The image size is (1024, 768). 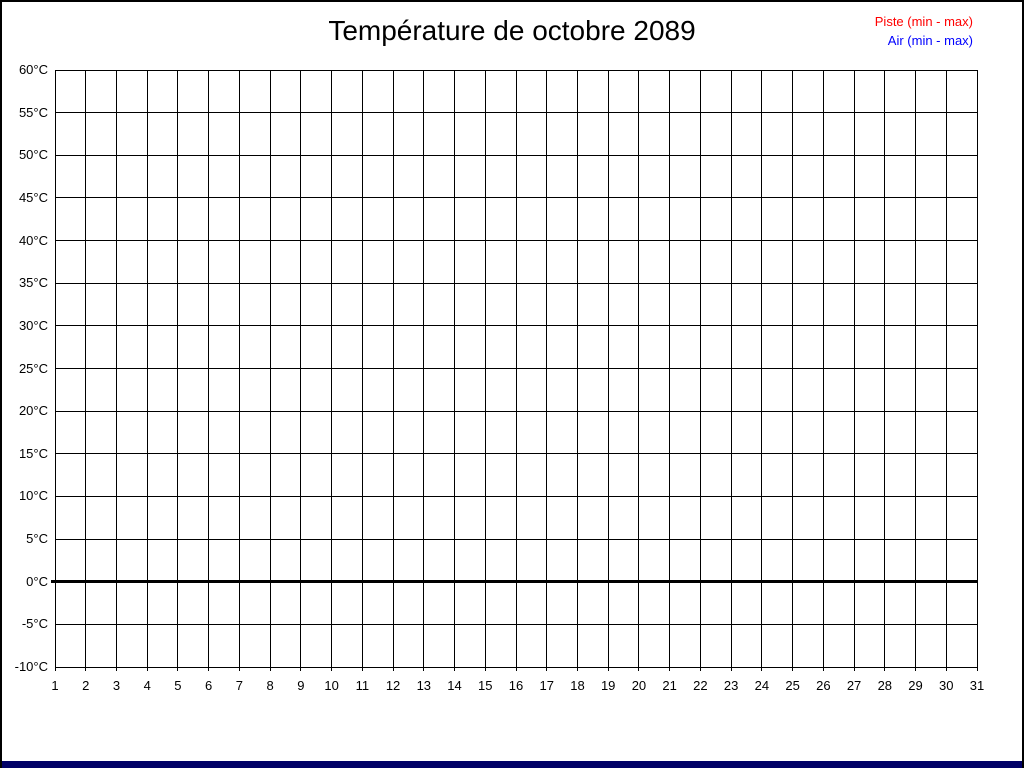 I want to click on chart-title: Température de octobre 2089, so click(x=512, y=30).